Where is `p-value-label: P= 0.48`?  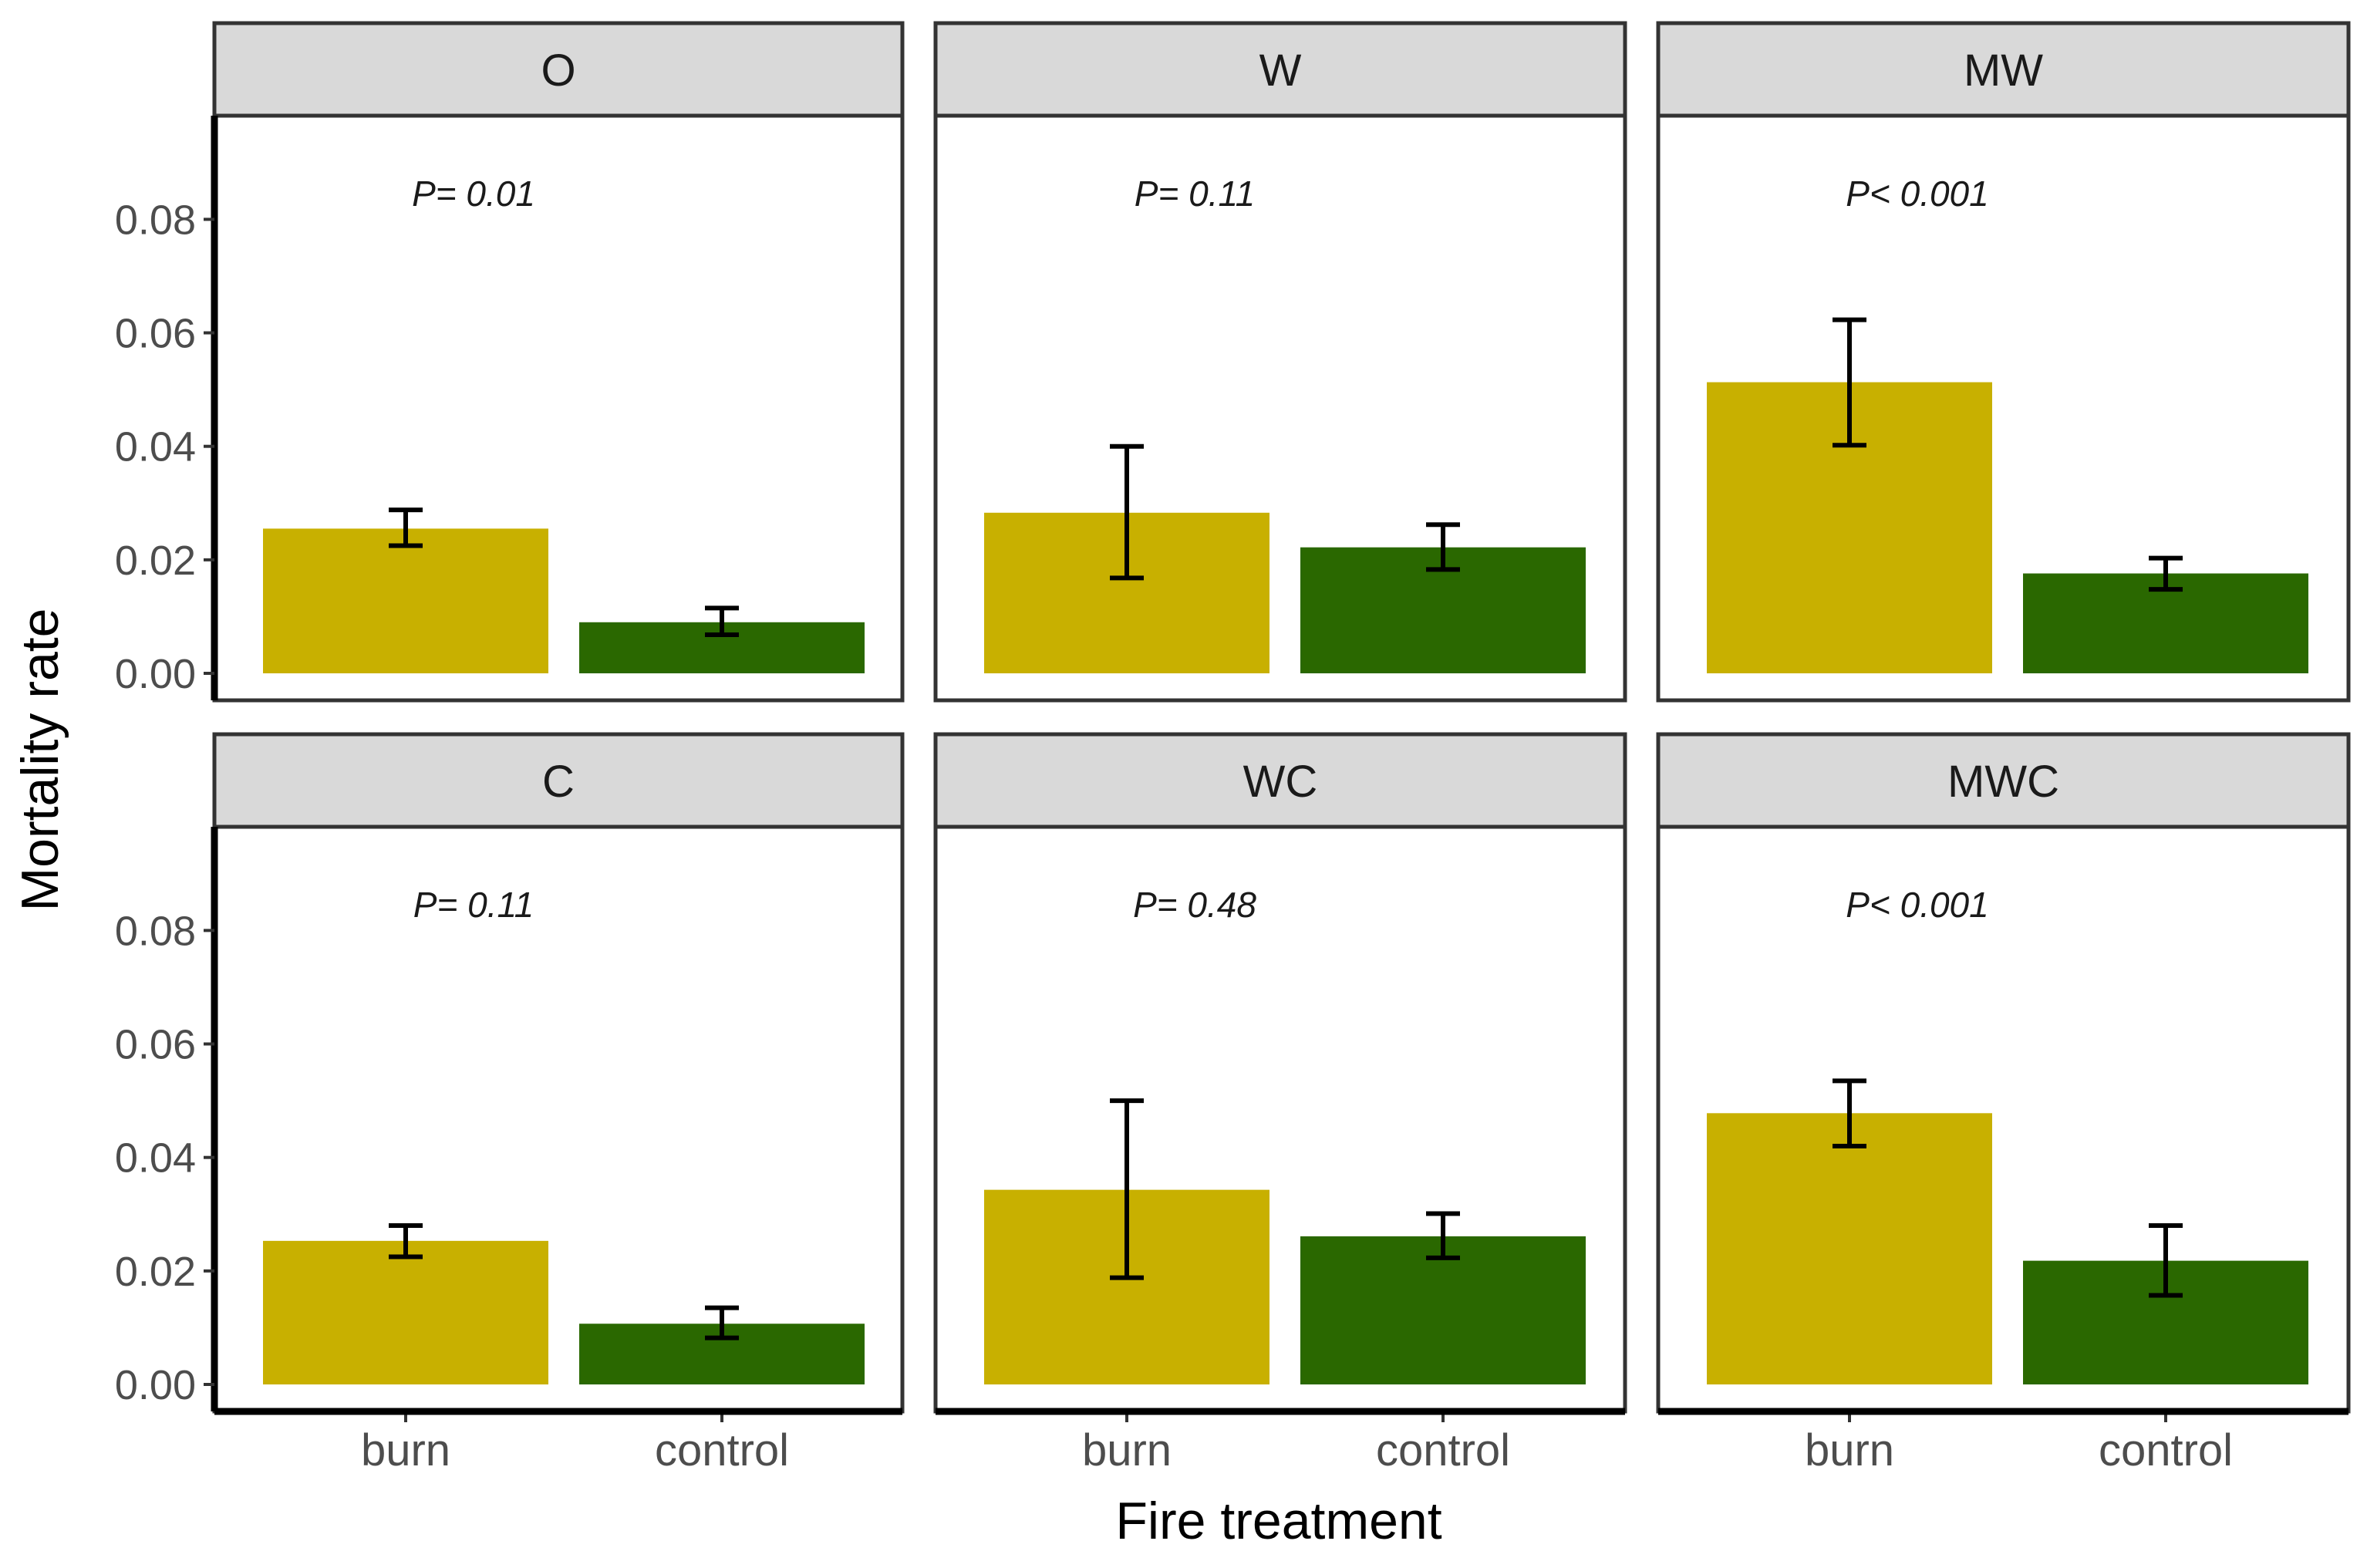 p-value-label: P= 0.48 is located at coordinates (1194, 905).